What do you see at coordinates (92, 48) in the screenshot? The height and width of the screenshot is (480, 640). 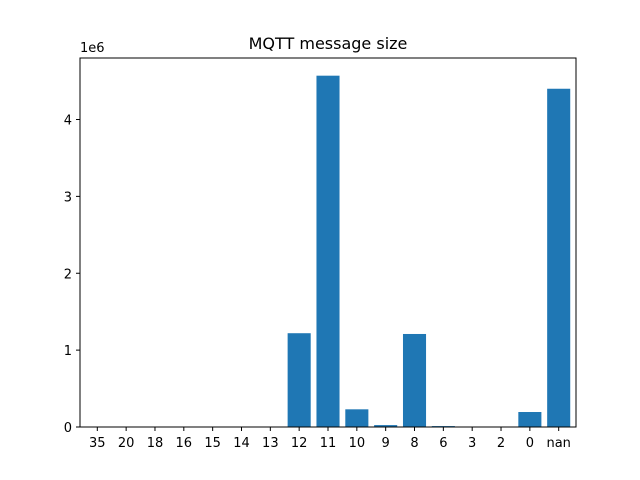 I see `y-offset-label: 1e6` at bounding box center [92, 48].